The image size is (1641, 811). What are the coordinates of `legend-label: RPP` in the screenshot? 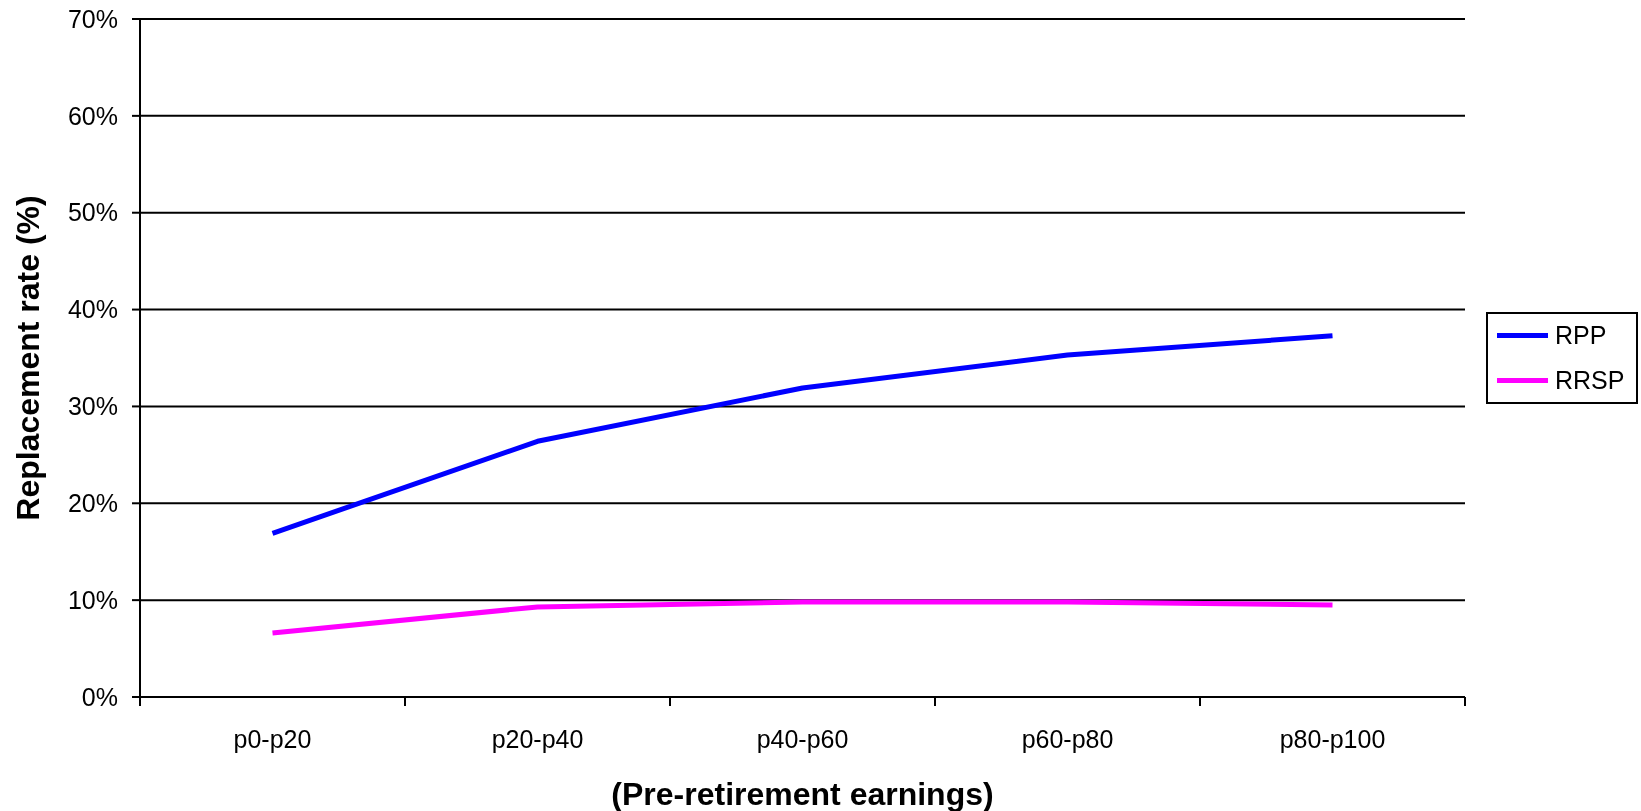 It's located at (1581, 335).